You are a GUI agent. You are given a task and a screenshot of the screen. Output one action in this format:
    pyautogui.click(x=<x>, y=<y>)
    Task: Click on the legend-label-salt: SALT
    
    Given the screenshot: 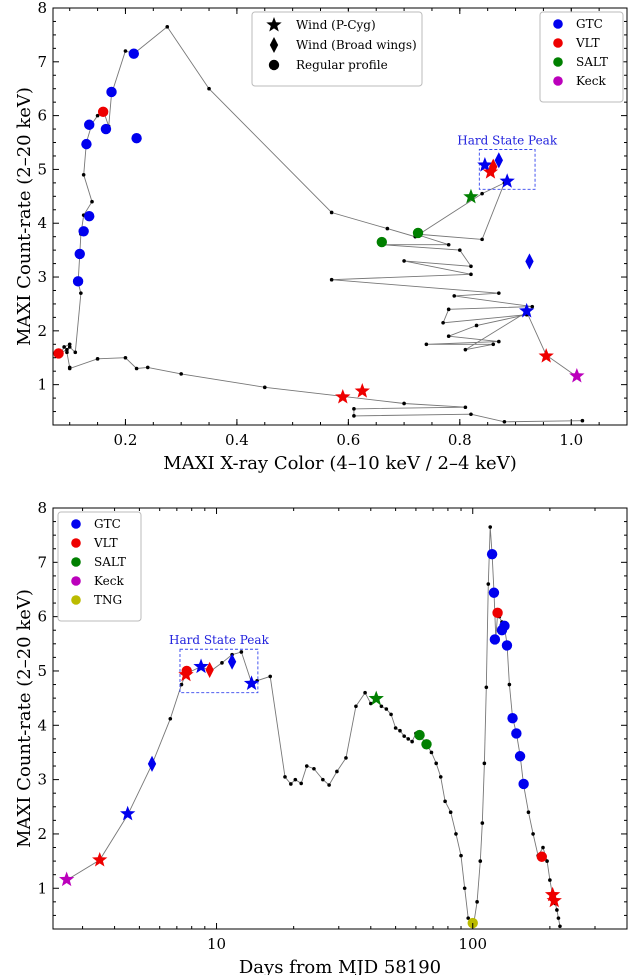 What is the action you would take?
    pyautogui.click(x=592, y=62)
    